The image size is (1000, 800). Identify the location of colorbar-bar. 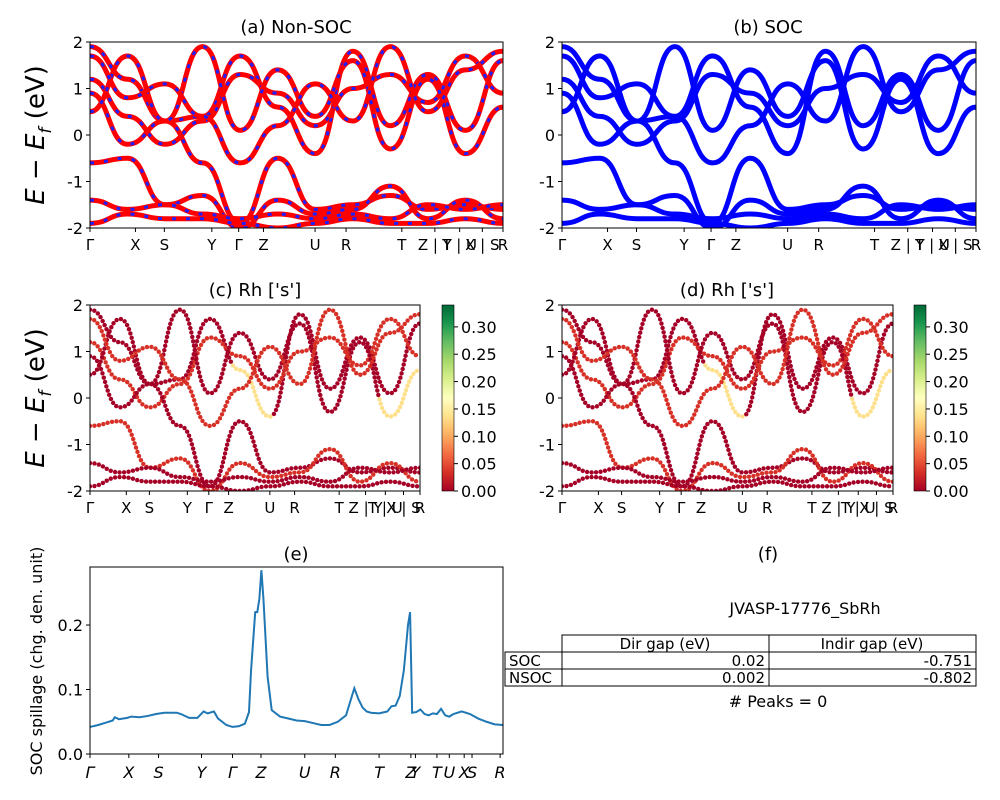
(448, 398).